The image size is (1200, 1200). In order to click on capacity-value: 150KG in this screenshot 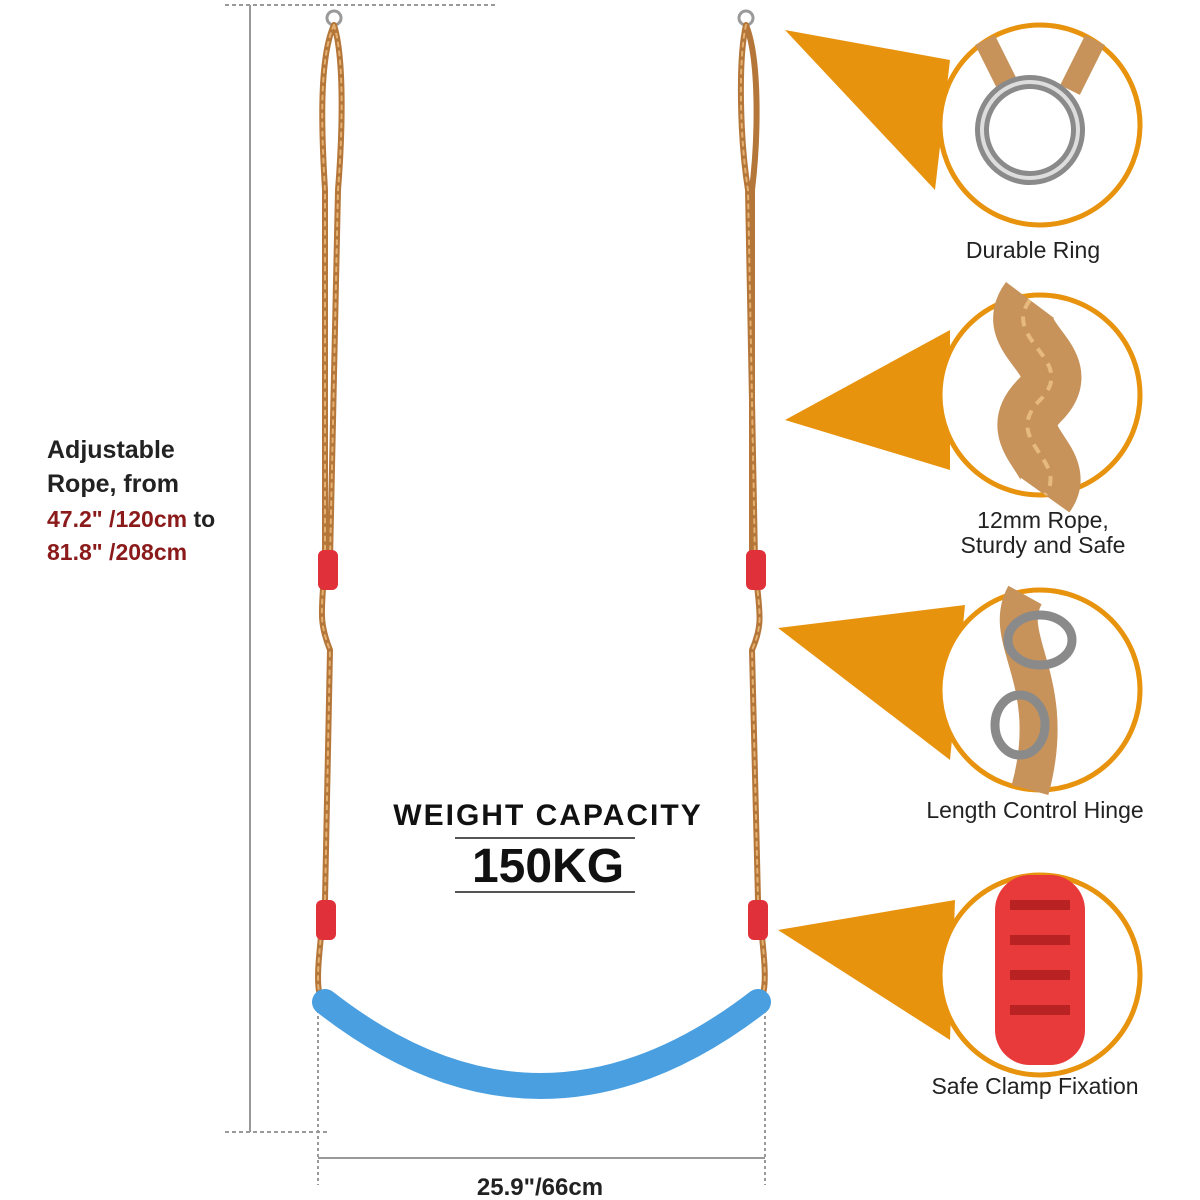, I will do `click(548, 866)`.